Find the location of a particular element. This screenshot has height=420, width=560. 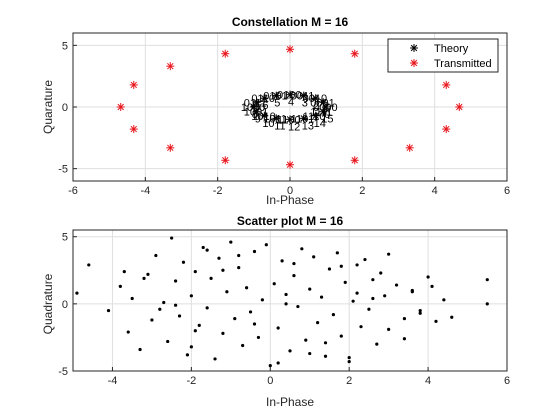

legend-marker-theory is located at coordinates (414, 48).